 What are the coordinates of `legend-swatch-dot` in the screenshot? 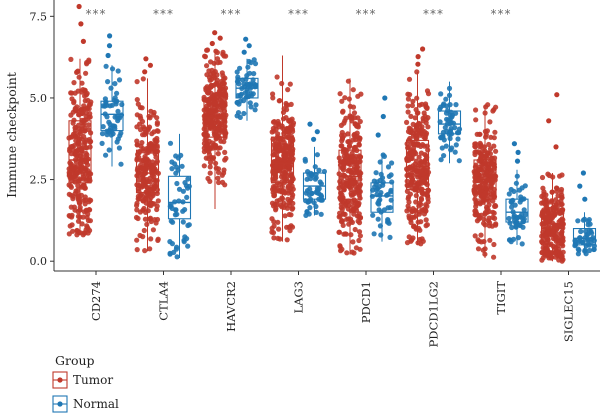 It's located at (60, 380).